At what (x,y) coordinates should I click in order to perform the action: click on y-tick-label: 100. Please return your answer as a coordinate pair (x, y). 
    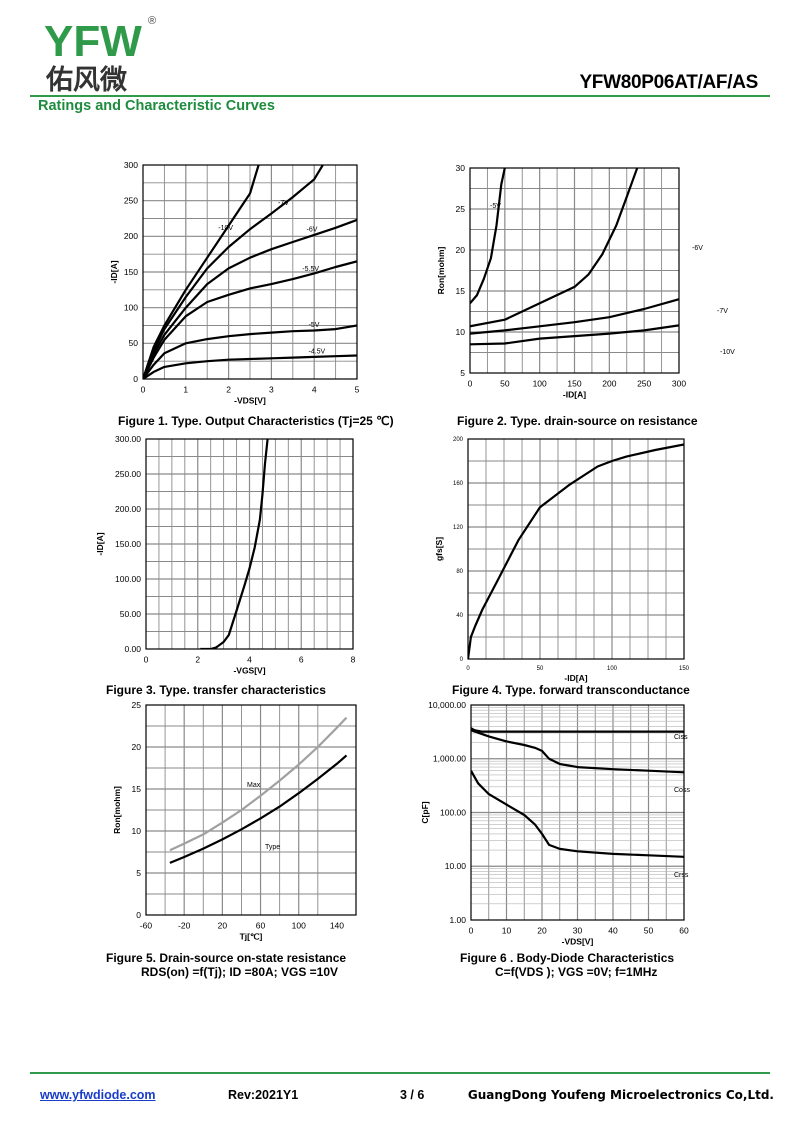
    Looking at the image, I should click on (131, 308).